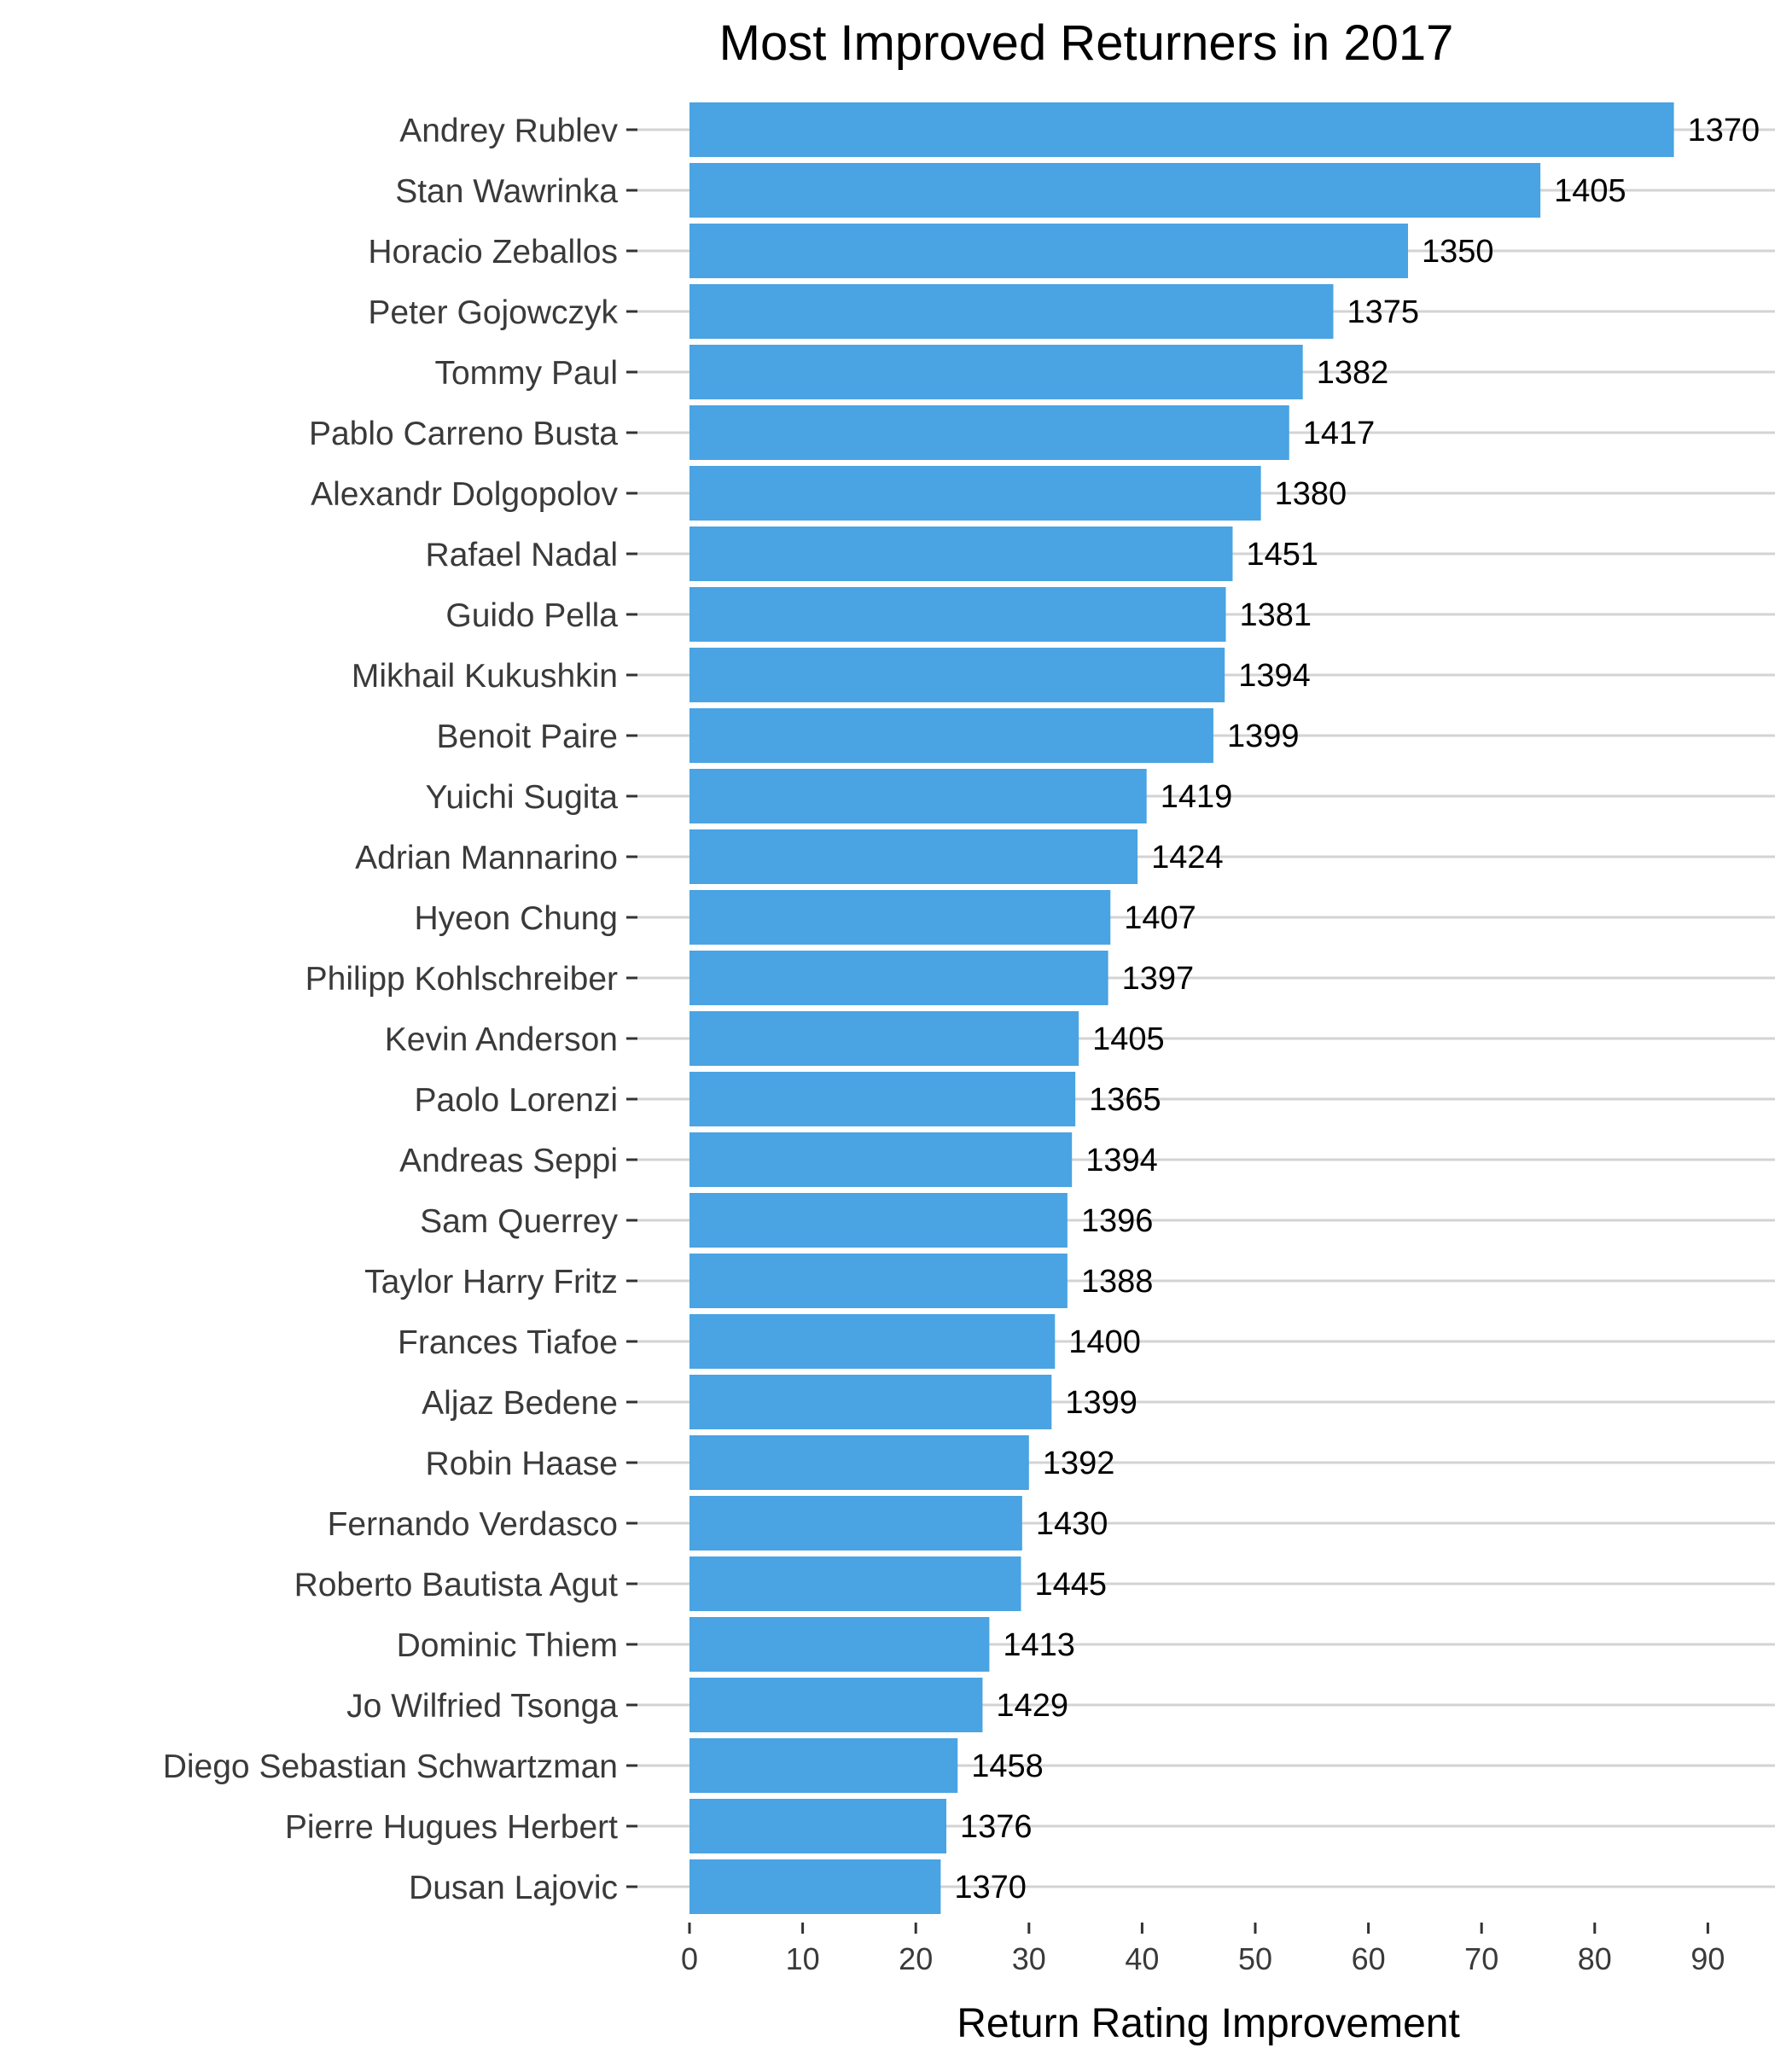  I want to click on y-tick-label: Stan Wawrinka, so click(507, 191).